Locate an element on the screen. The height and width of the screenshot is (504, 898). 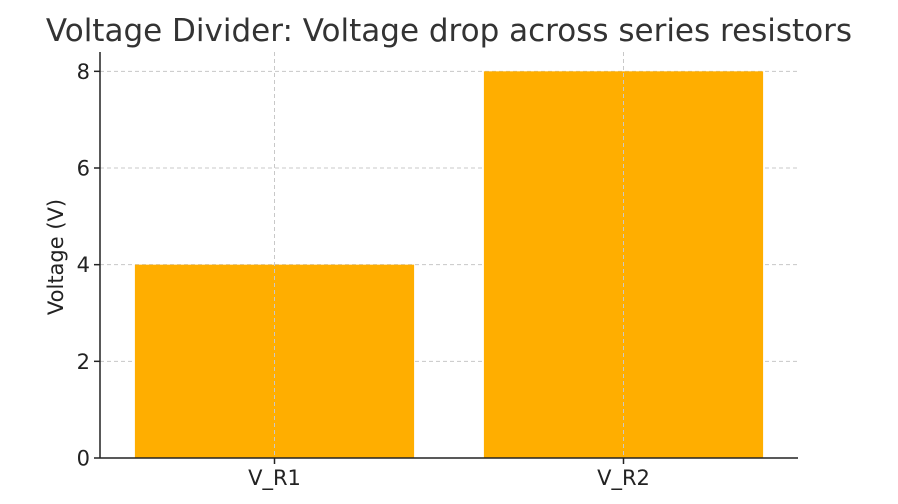
y-axis-label: Voltage (V) is located at coordinates (56, 257).